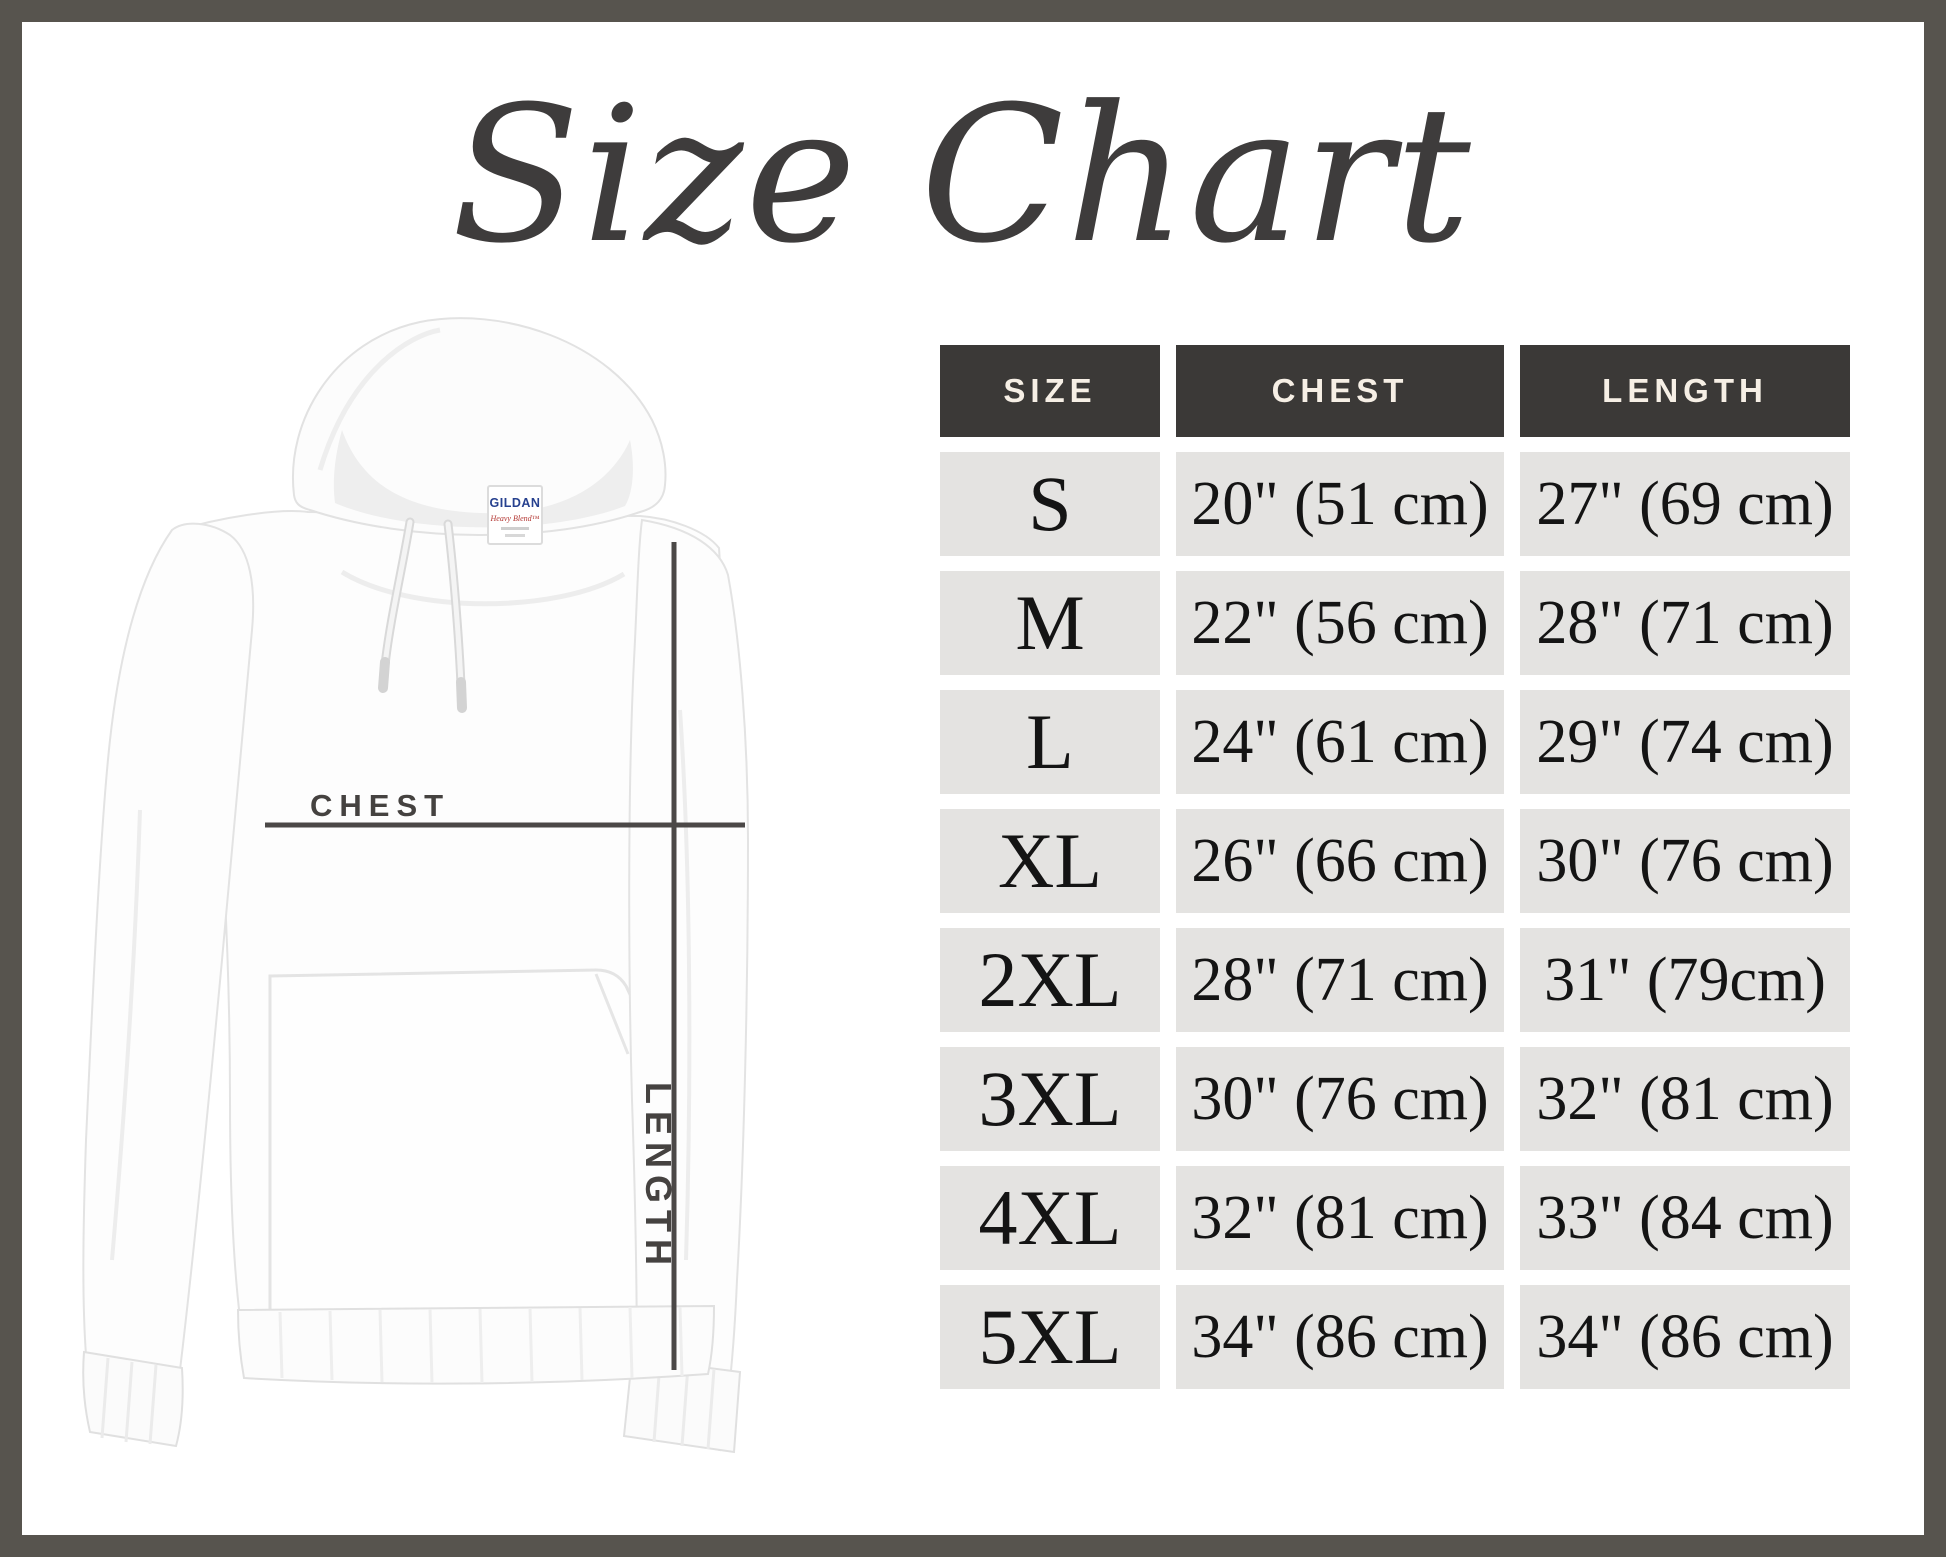  Describe the element at coordinates (1340, 861) in the screenshot. I see `chest-cell: 26" (66 cm)` at that location.